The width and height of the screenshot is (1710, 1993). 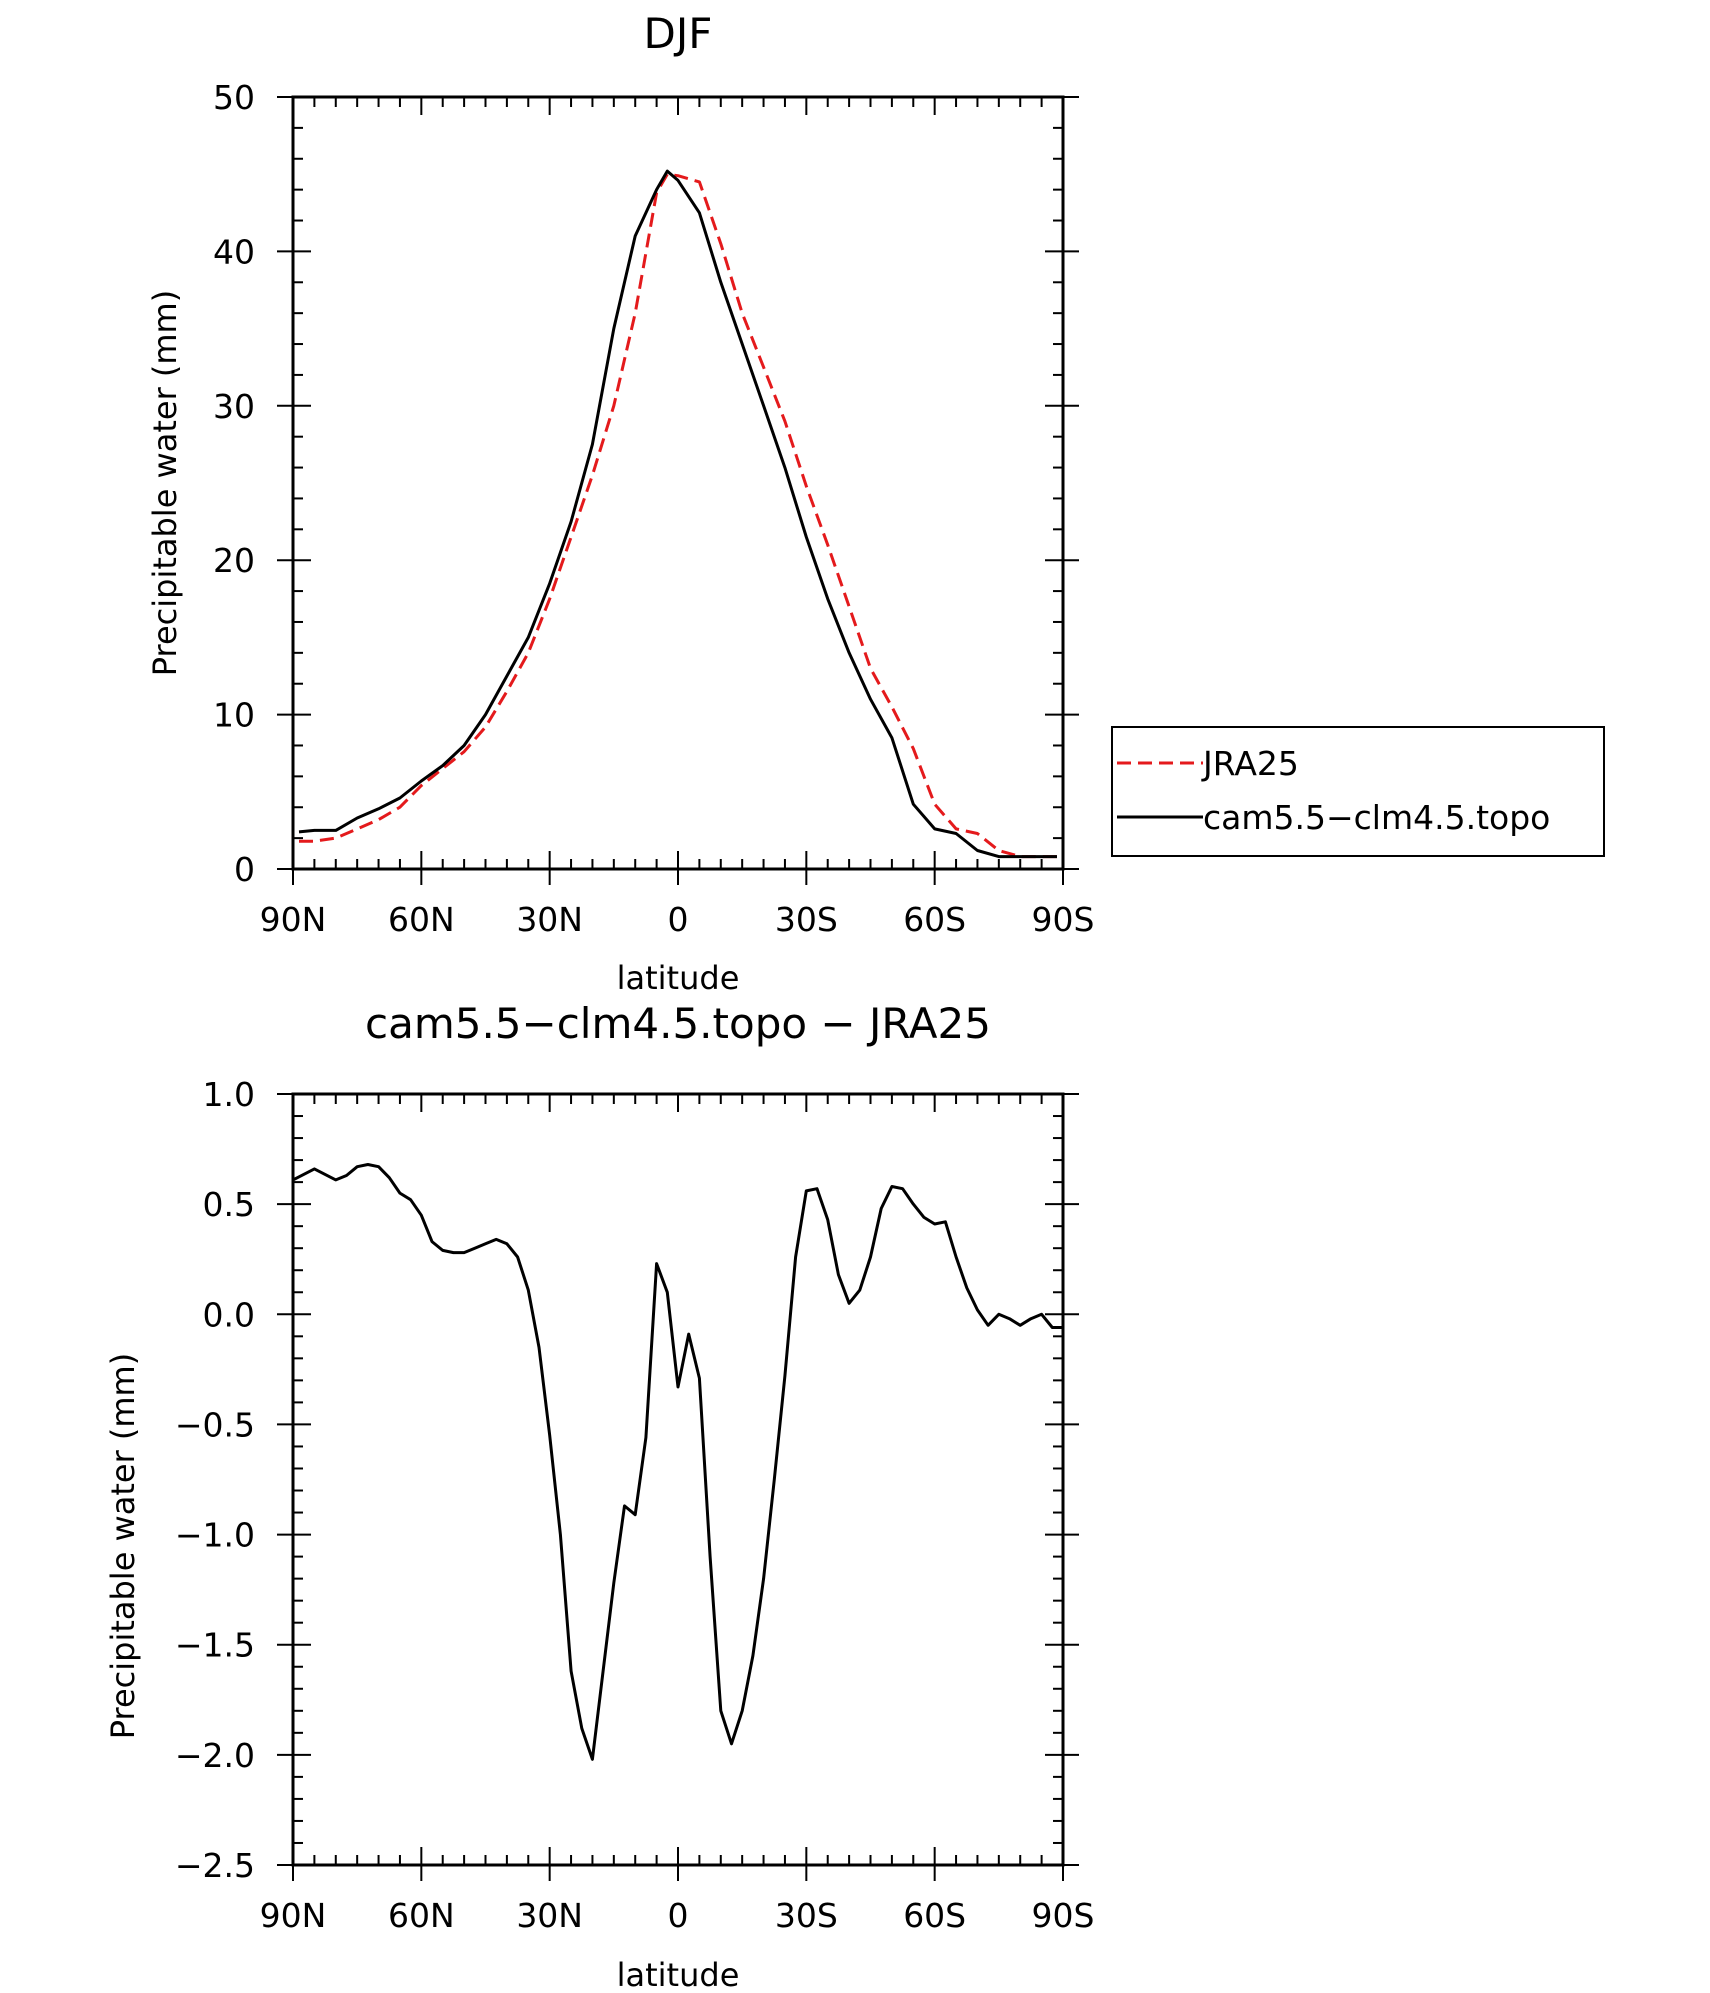 I want to click on bottom-chart-title: cam5.5−clm4.5.topo − JRA25, so click(x=678, y=1023).